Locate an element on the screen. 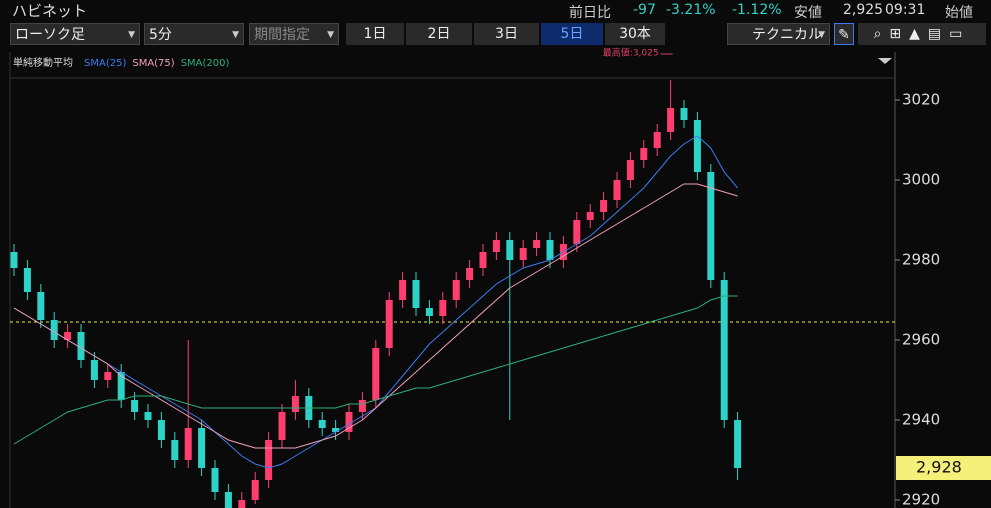  legend-title: 単純移動平均 is located at coordinates (43, 62).